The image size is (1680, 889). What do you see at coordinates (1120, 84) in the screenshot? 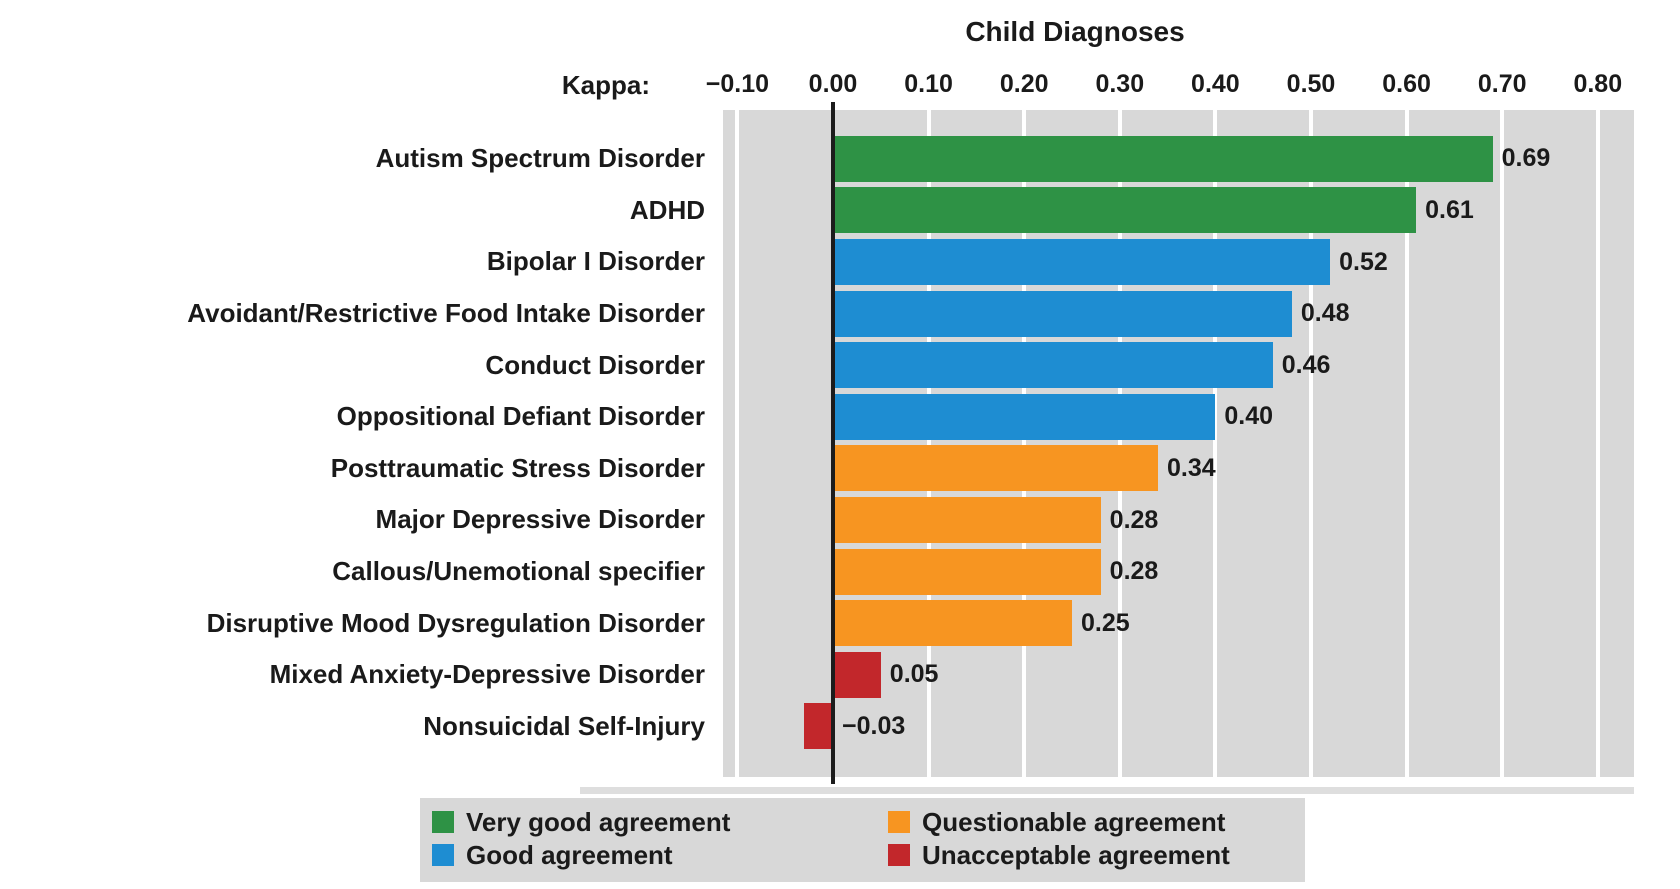
I see `x-tick-label-0.30: 0.30` at bounding box center [1120, 84].